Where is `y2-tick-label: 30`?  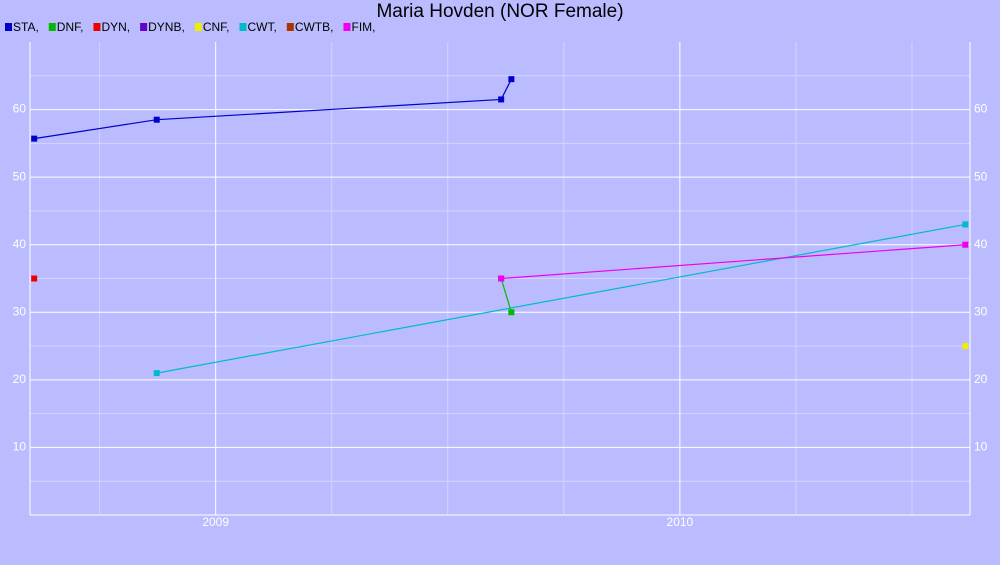
y2-tick-label: 30 is located at coordinates (981, 311).